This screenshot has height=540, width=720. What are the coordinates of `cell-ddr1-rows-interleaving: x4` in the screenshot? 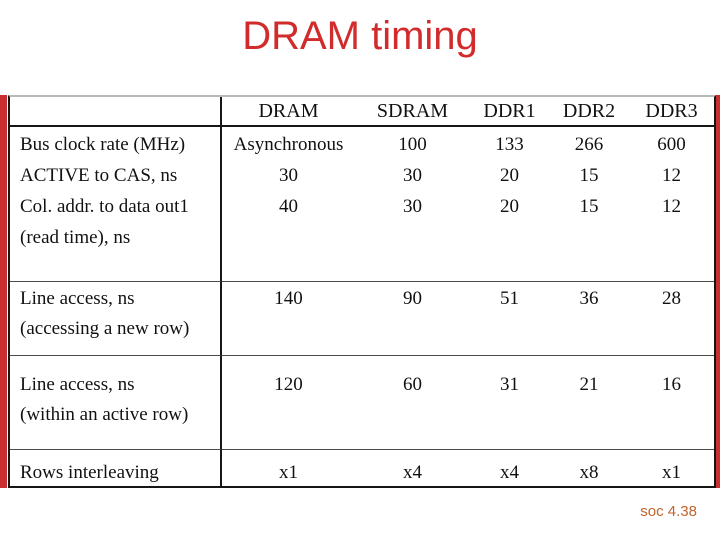 It's located at (509, 468).